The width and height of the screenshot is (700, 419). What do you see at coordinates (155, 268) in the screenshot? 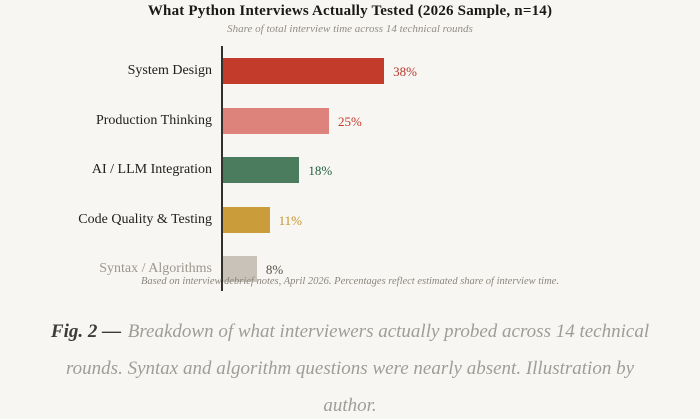
I see `bar-category-label: Syntax / Algorithms` at bounding box center [155, 268].